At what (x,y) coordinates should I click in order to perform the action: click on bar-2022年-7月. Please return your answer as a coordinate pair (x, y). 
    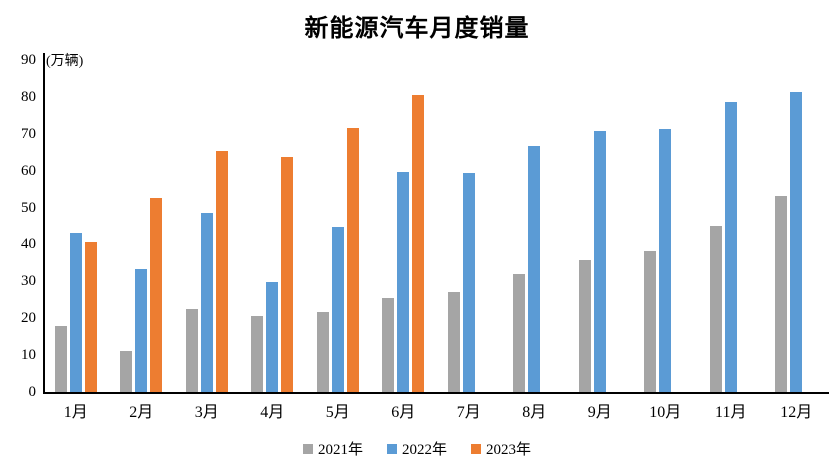
    Looking at the image, I should click on (468, 282).